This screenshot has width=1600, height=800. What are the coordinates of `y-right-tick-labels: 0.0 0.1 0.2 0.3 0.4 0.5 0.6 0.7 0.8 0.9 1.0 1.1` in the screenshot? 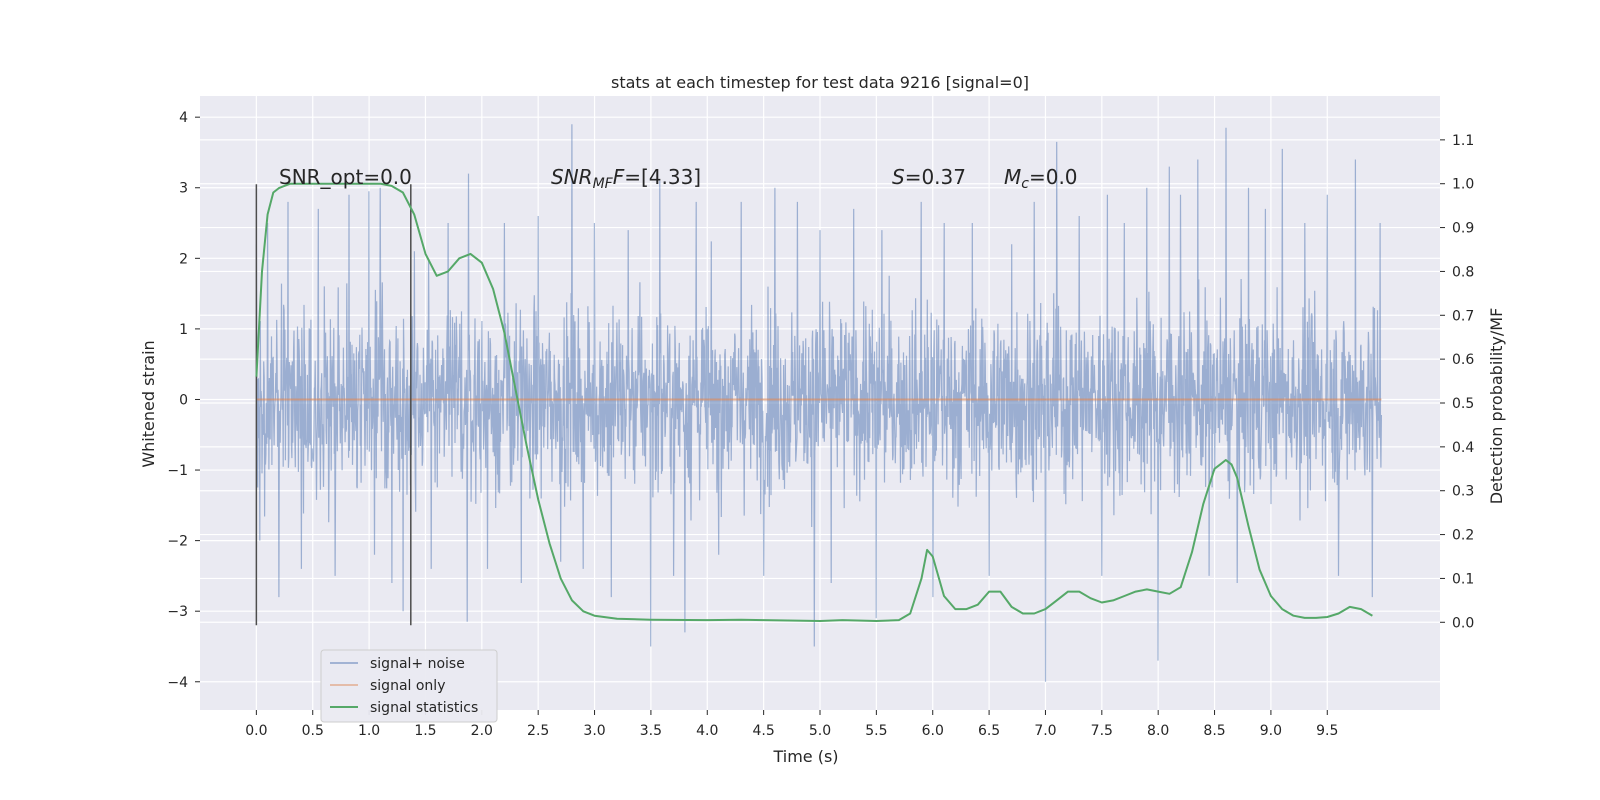 It's located at (1457, 382).